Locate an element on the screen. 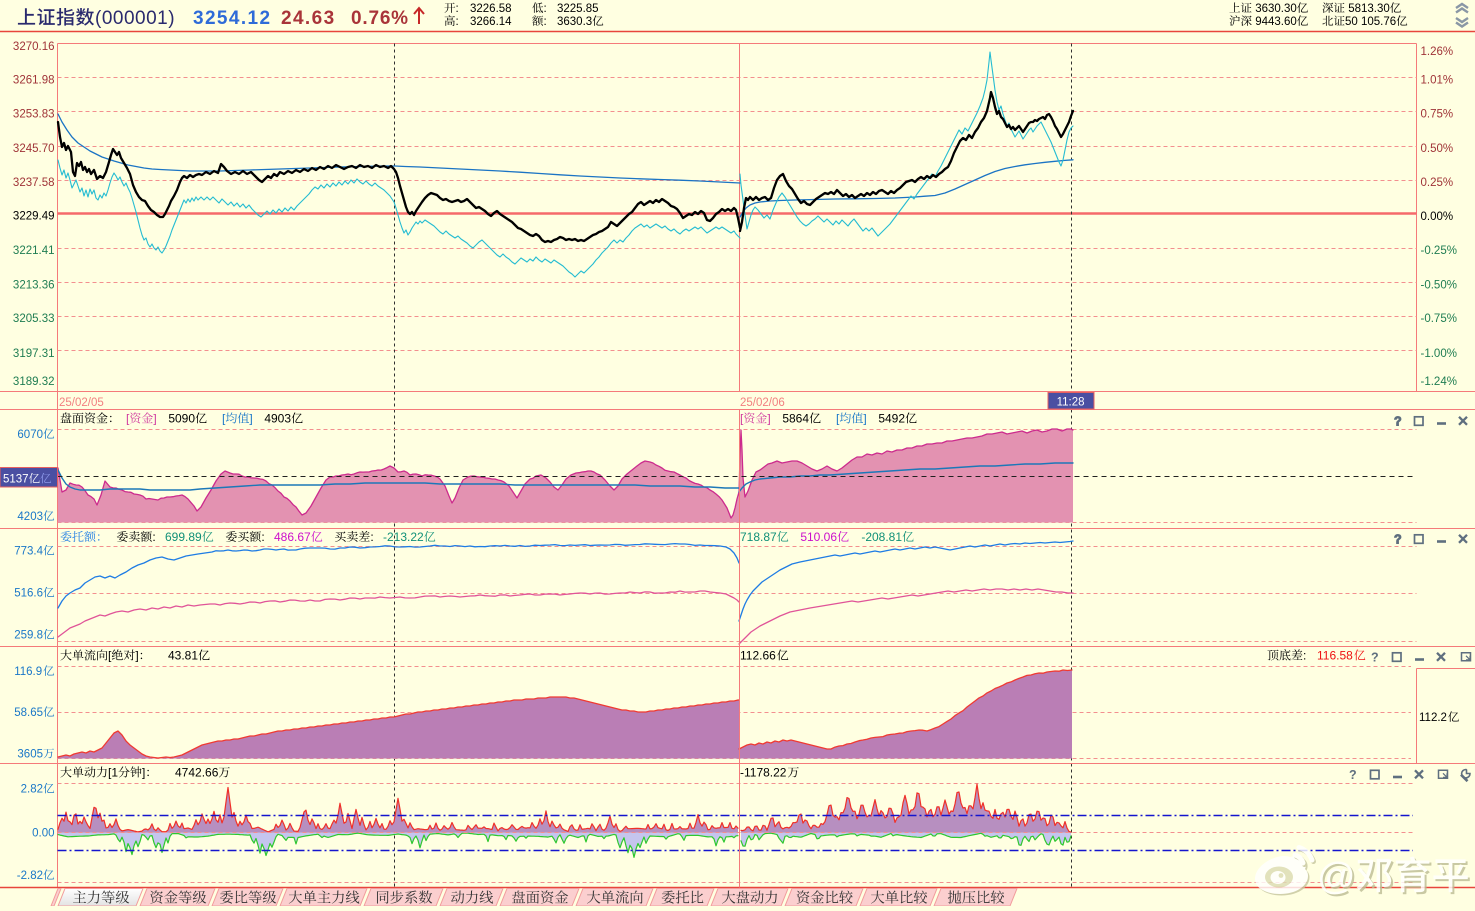 This screenshot has height=911, width=1475. svg-text: 0.00% is located at coordinates (1437, 217).